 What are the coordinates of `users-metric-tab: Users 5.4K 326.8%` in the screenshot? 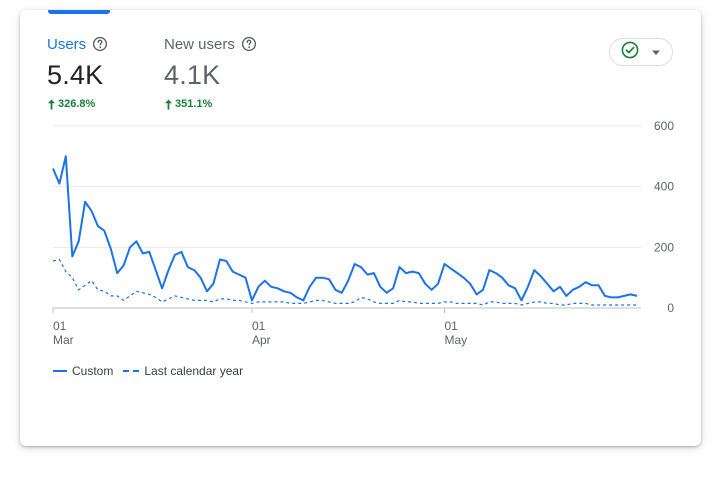 It's located at (77, 72).